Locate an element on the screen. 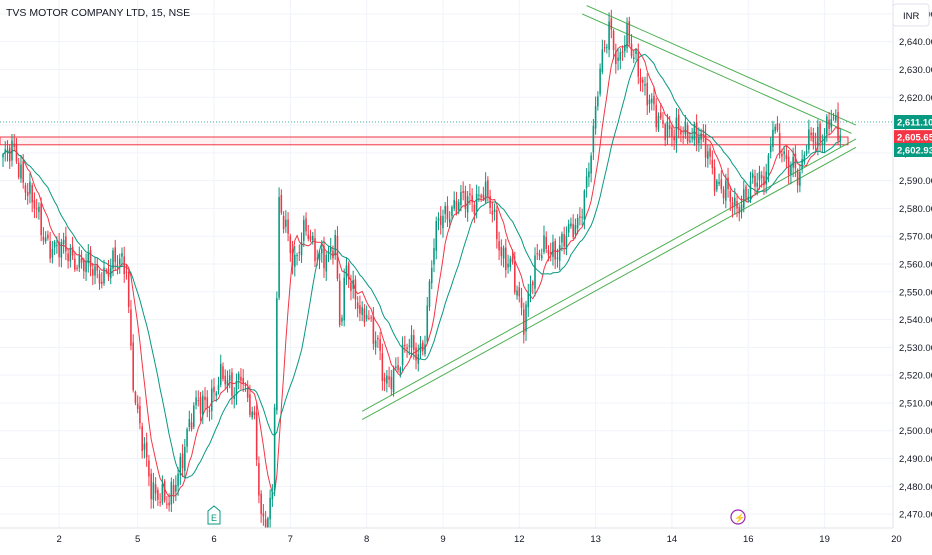 This screenshot has height=555, width=932. price-label: 2,602.93 is located at coordinates (913, 149).